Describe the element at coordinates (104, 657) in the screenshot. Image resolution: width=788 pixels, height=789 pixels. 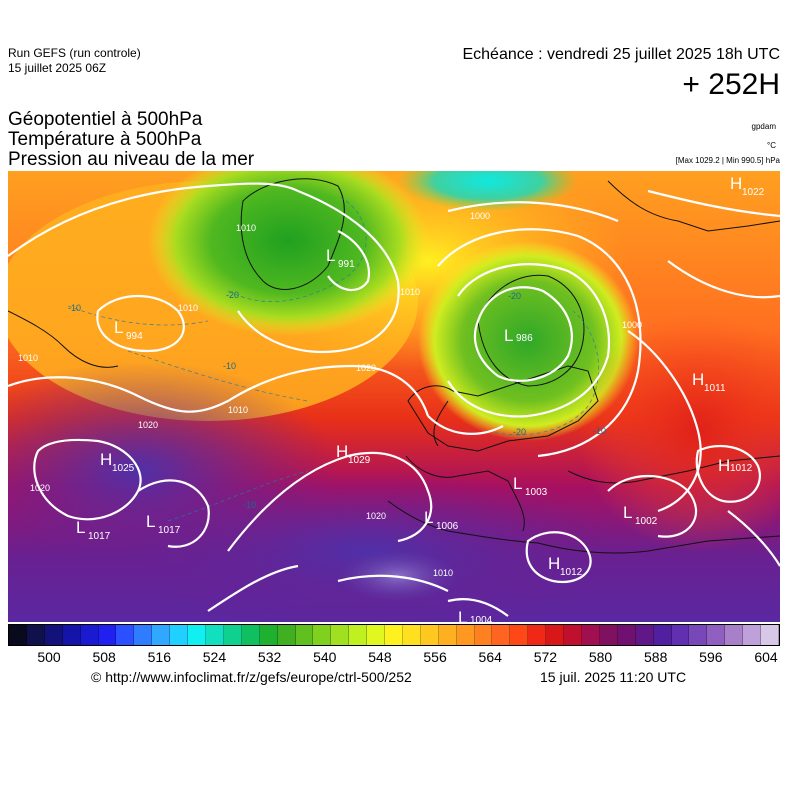
I see `colorbar-tick-label: 508` at that location.